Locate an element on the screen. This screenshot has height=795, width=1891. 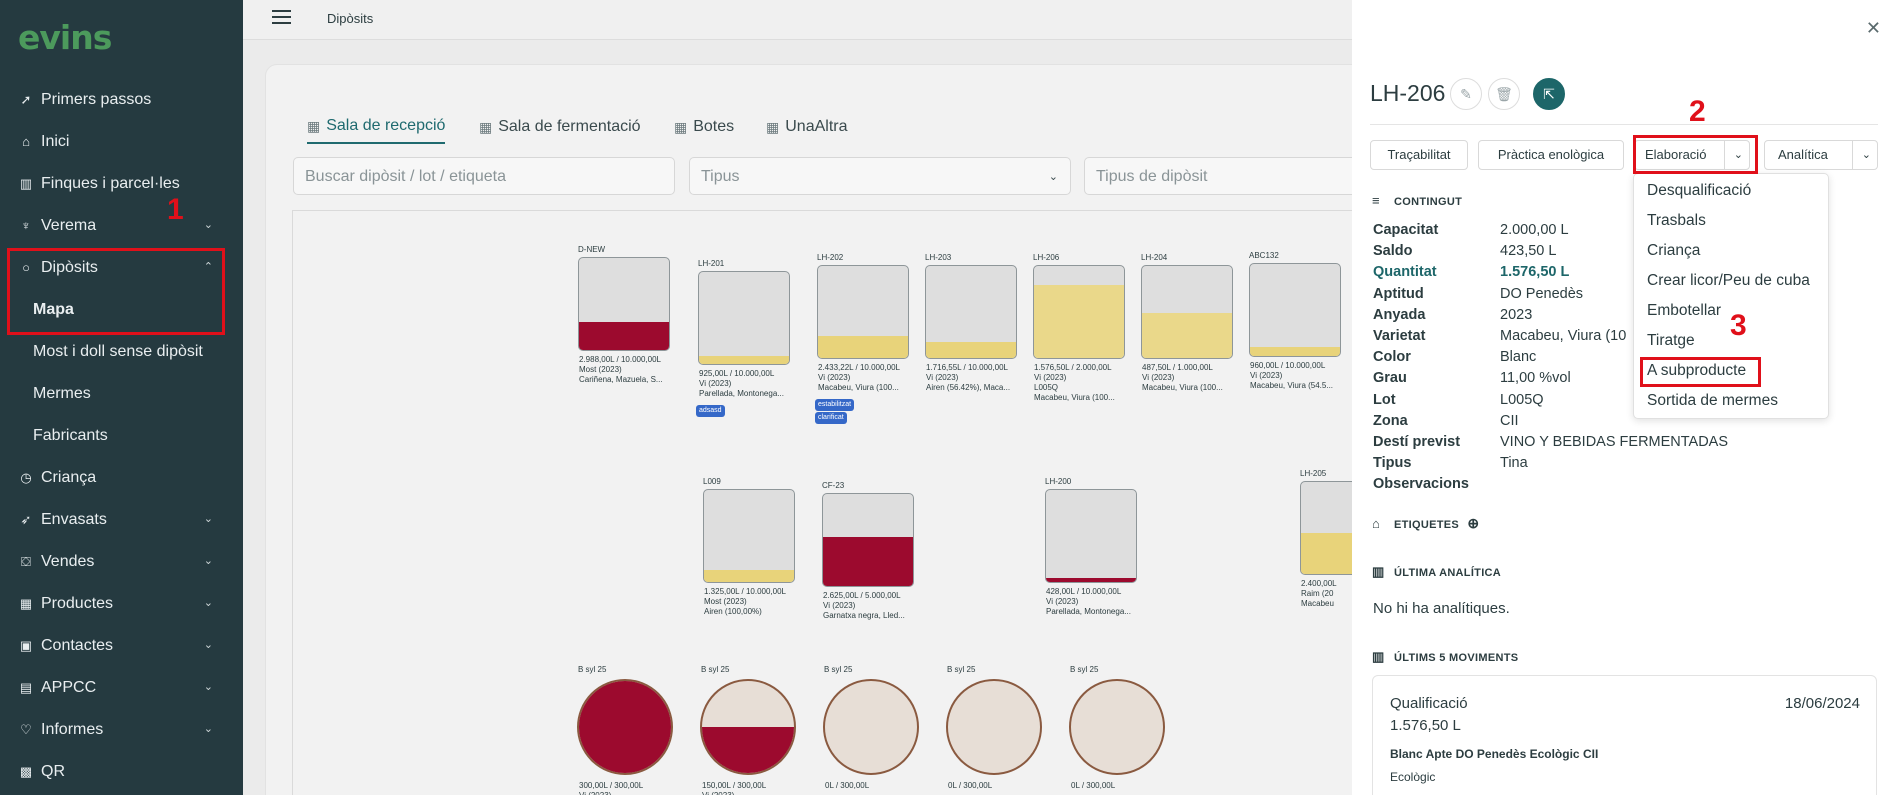
tab-unaaltra: ▦ UnaAltra is located at coordinates (806, 127).